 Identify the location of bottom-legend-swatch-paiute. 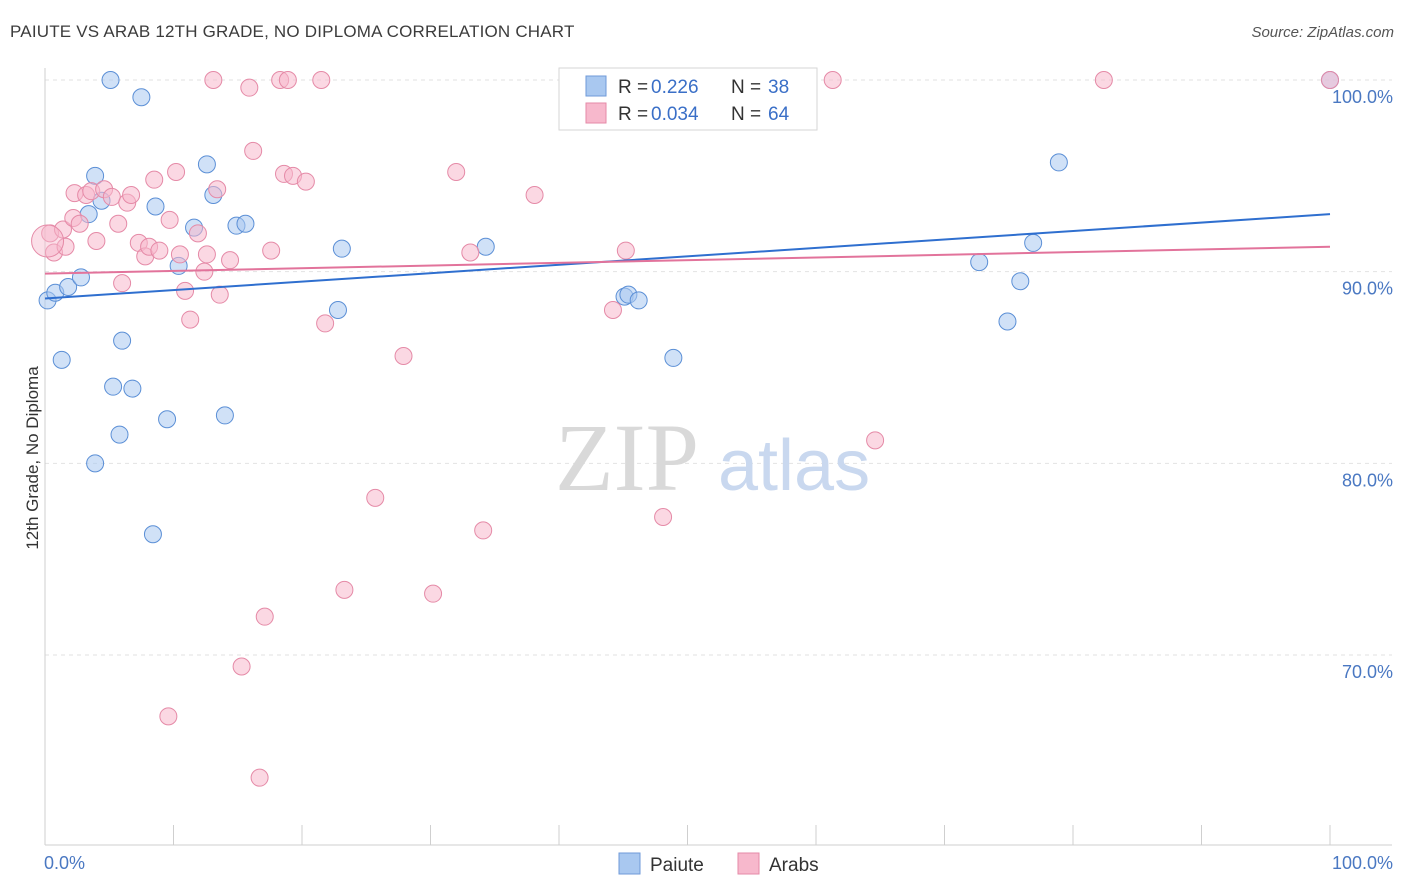
(629, 863).